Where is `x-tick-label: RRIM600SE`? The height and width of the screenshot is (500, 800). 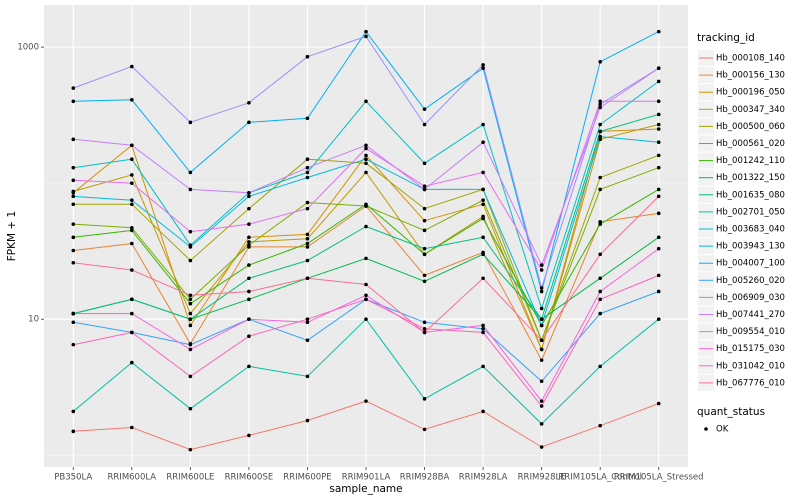
x-tick-label: RRIM600SE is located at coordinates (249, 478).